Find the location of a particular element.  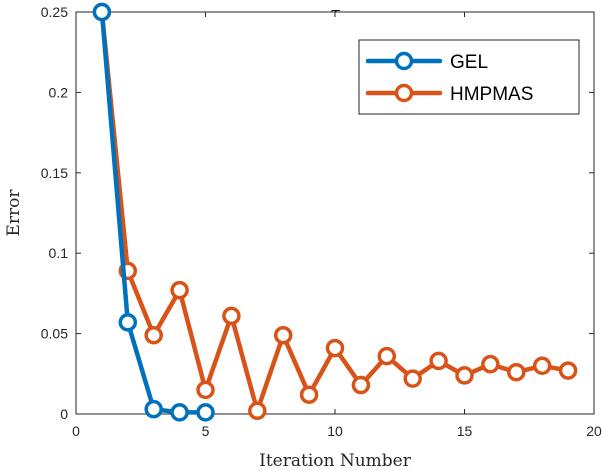

y-tick-label: 0.25 is located at coordinates (54, 12).